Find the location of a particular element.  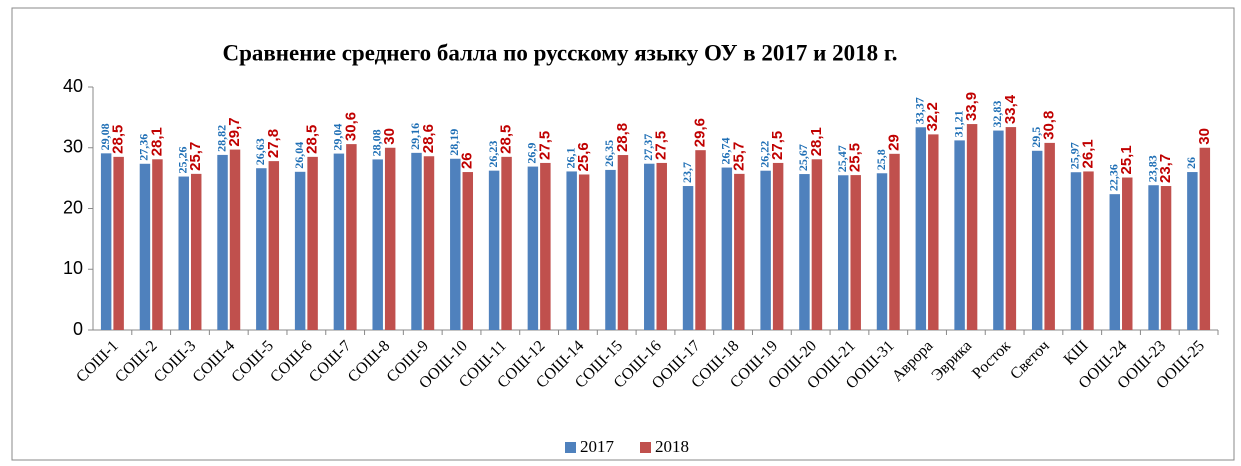

value-label: 27,36 is located at coordinates (144, 147).